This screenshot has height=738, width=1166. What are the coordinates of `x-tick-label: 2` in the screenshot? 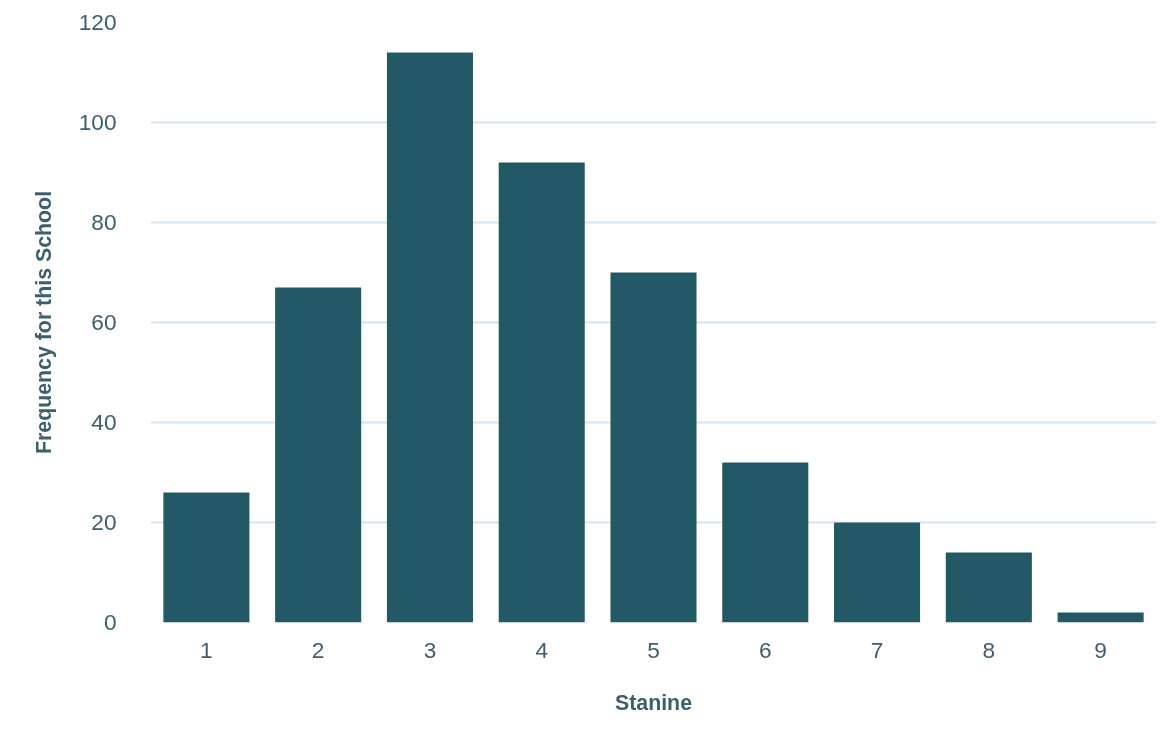 It's located at (318, 649).